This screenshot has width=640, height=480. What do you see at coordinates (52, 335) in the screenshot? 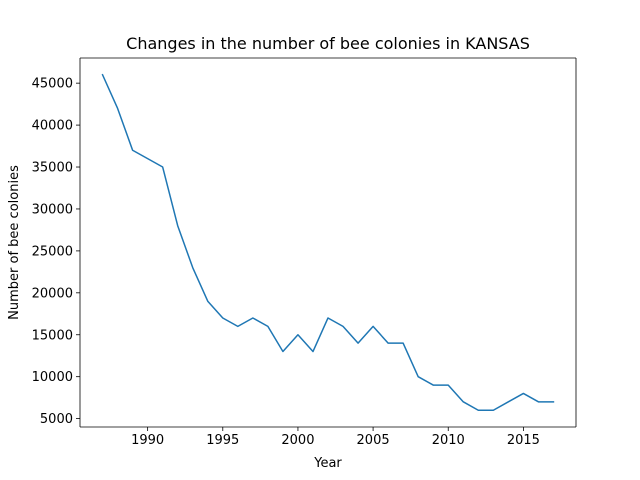
I see `y-tick-label: 15000` at bounding box center [52, 335].